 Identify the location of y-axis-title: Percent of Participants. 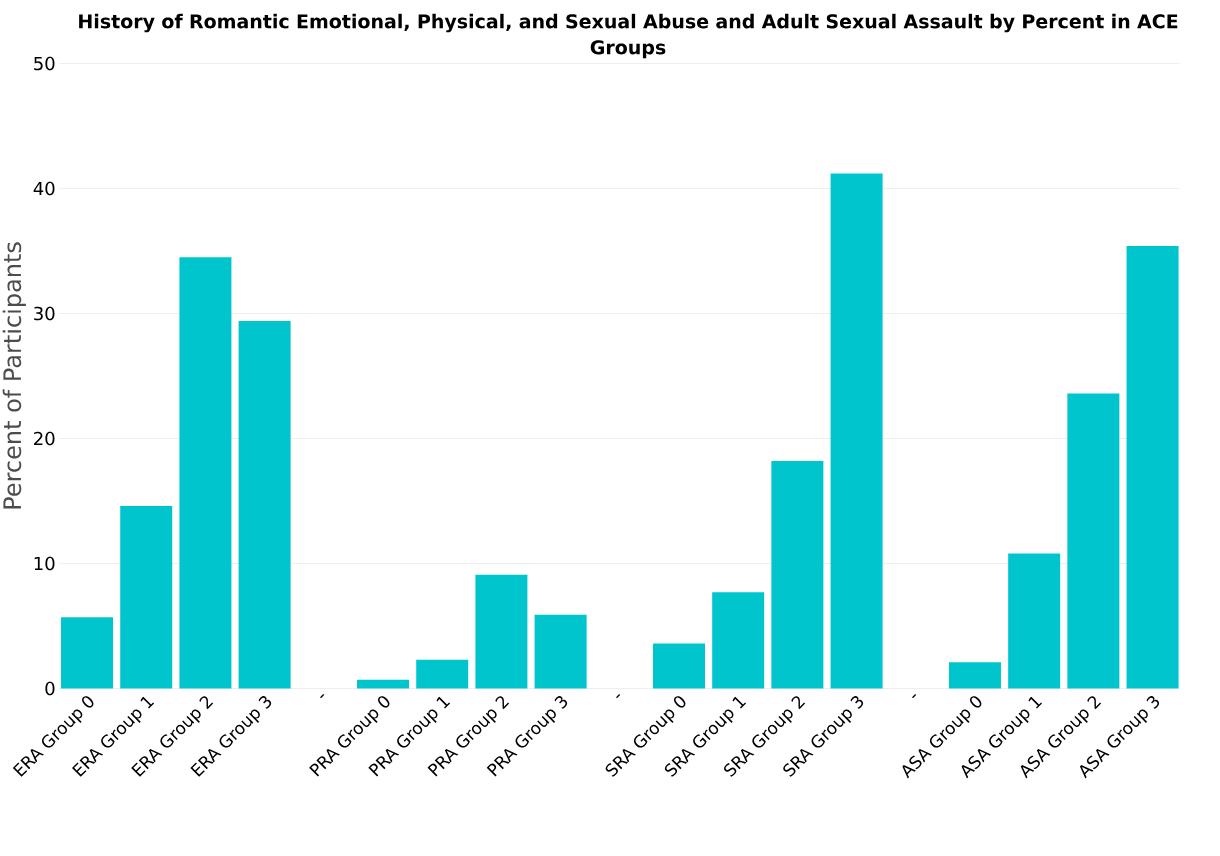
(14, 375).